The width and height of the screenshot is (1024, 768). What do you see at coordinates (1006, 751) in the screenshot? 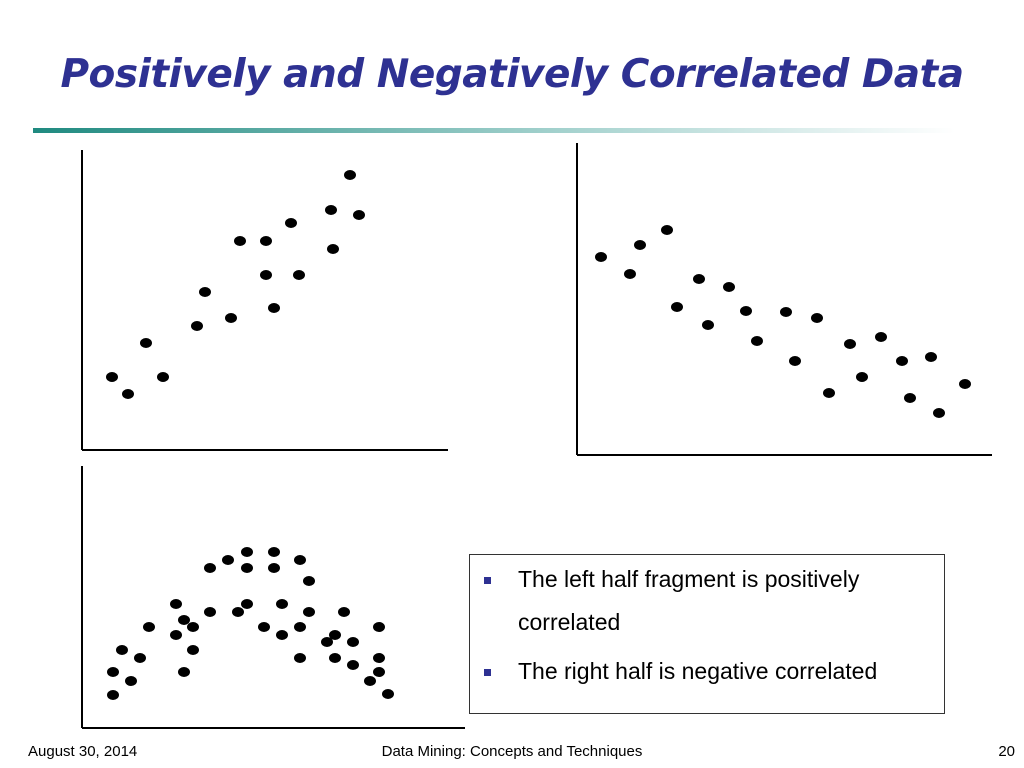
I see `footer-page: 20` at bounding box center [1006, 751].